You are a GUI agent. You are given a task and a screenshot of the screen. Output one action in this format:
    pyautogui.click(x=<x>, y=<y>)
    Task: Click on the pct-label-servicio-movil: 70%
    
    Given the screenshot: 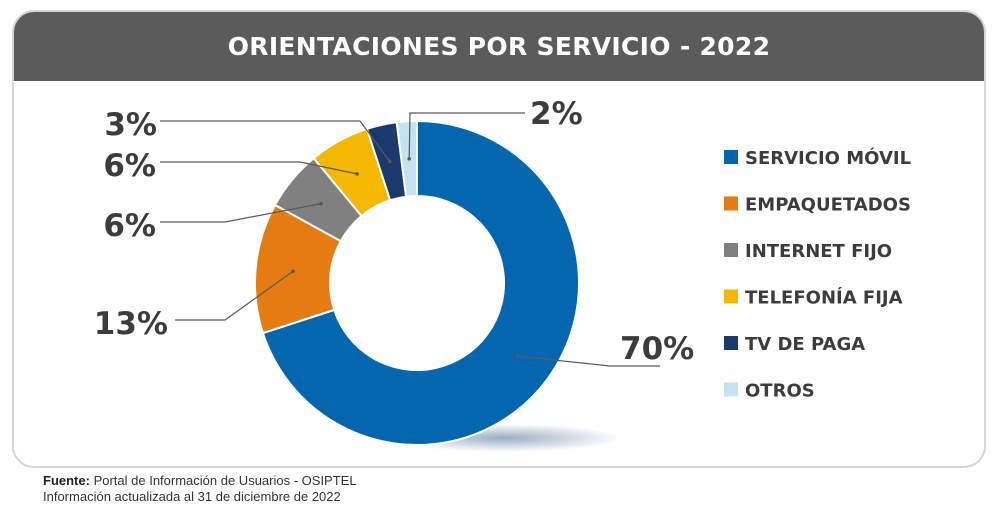 What is the action you would take?
    pyautogui.click(x=657, y=349)
    